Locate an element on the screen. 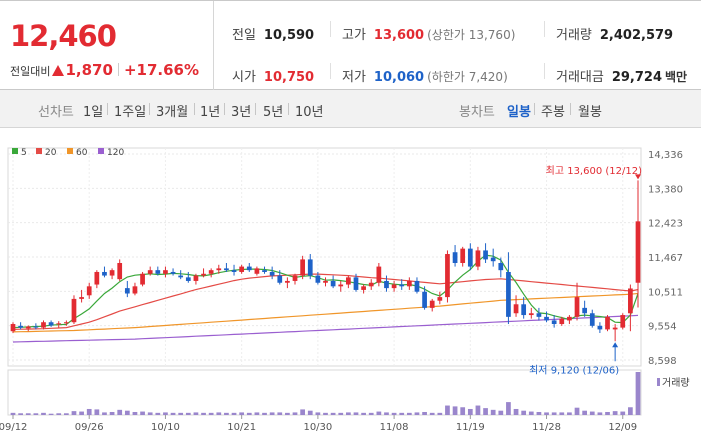 Image resolution: width=701 pixels, height=436 pixels. volume-legend-swatch is located at coordinates (658, 382).